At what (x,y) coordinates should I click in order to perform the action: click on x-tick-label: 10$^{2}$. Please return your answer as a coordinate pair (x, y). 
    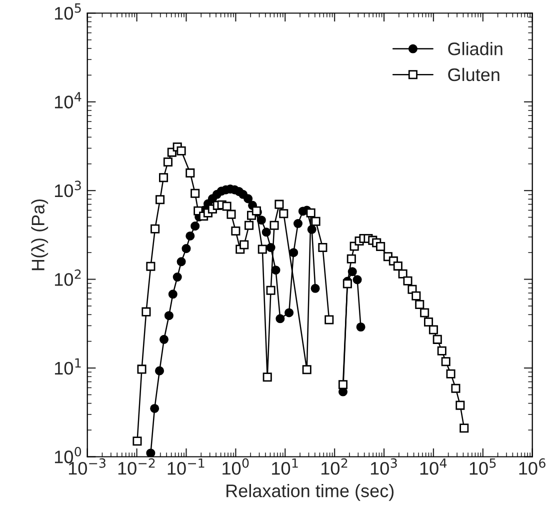
    Looking at the image, I should click on (335, 466).